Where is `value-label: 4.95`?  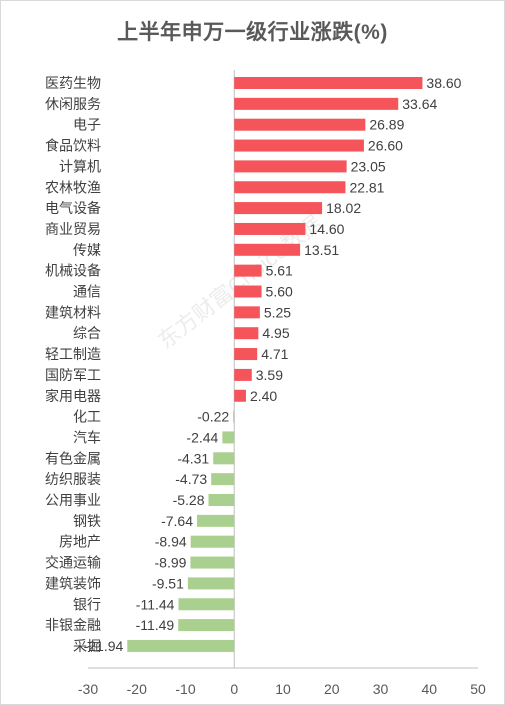 value-label: 4.95 is located at coordinates (275, 333).